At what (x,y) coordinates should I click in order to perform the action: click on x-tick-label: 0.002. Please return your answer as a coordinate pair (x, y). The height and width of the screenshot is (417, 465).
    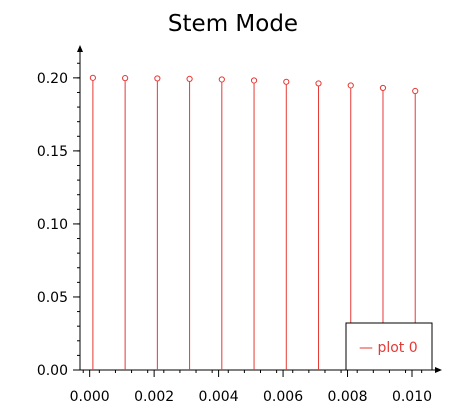
    Looking at the image, I should click on (154, 397).